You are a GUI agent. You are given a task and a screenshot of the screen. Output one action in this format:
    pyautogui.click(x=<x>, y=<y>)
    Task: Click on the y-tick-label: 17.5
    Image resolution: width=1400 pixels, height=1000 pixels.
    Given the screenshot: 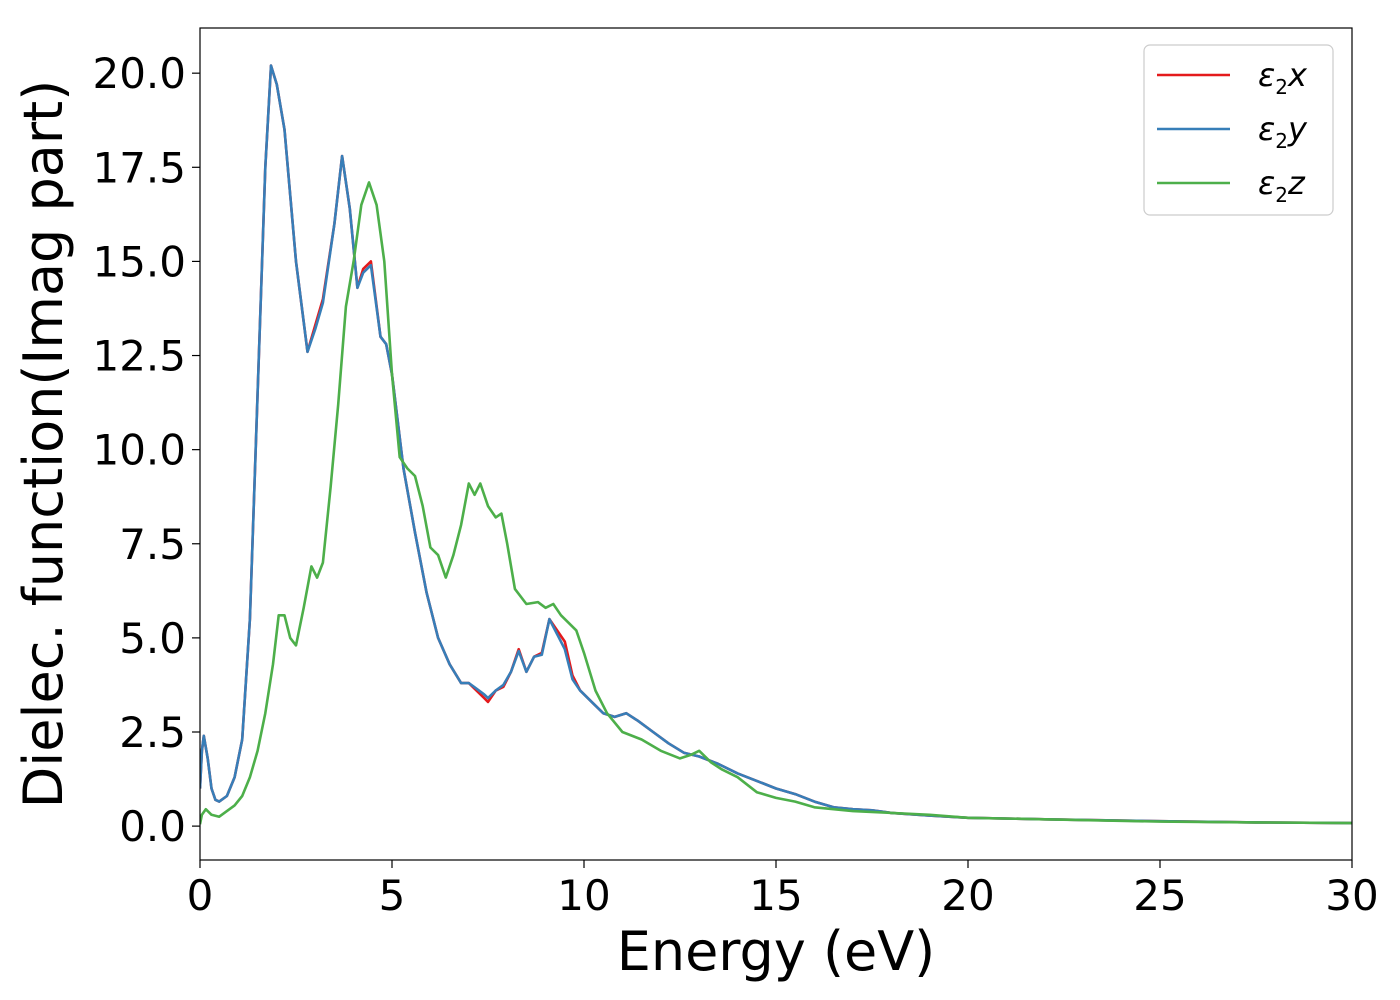 What is the action you would take?
    pyautogui.click(x=139, y=167)
    